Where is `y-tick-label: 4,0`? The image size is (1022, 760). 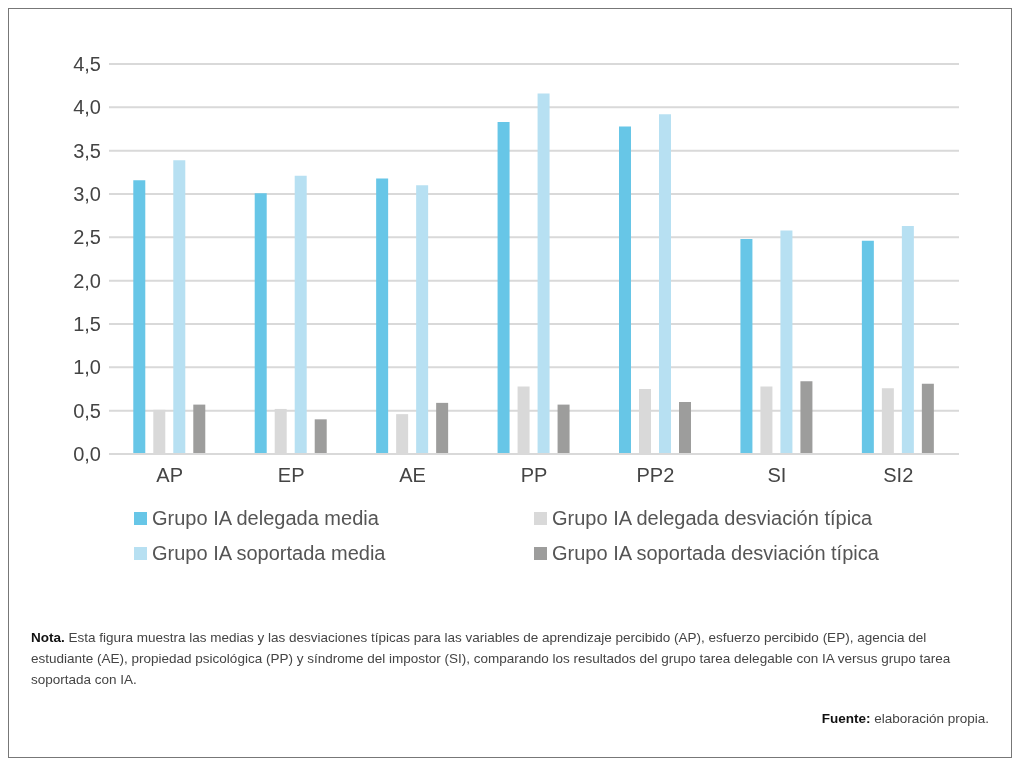 y-tick-label: 4,0 is located at coordinates (87, 107).